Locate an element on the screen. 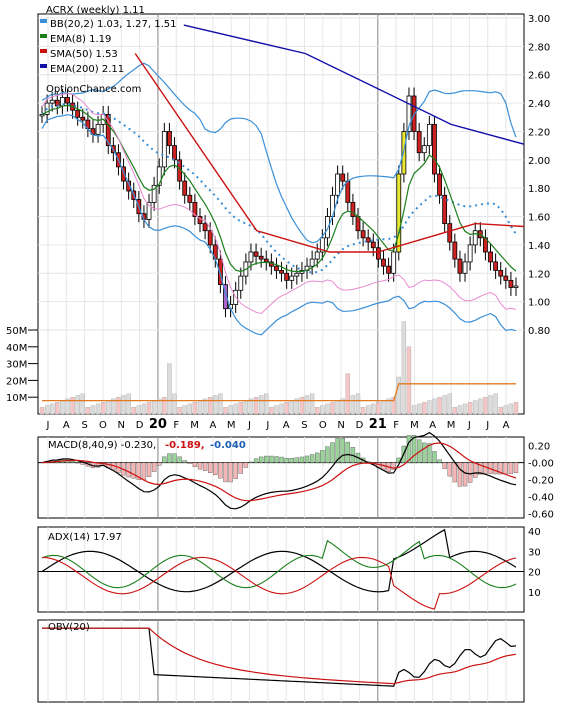 Image resolution: width=566 pixels, height=706 pixels. di-plus-line is located at coordinates (279, 564).